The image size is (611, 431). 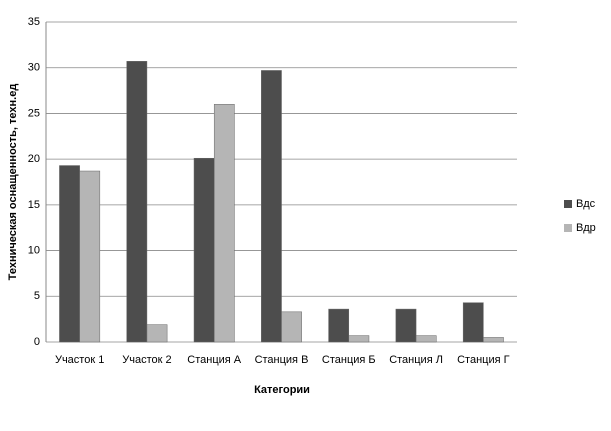 What do you see at coordinates (483, 360) in the screenshot?
I see `x-tick-label: Станция Г` at bounding box center [483, 360].